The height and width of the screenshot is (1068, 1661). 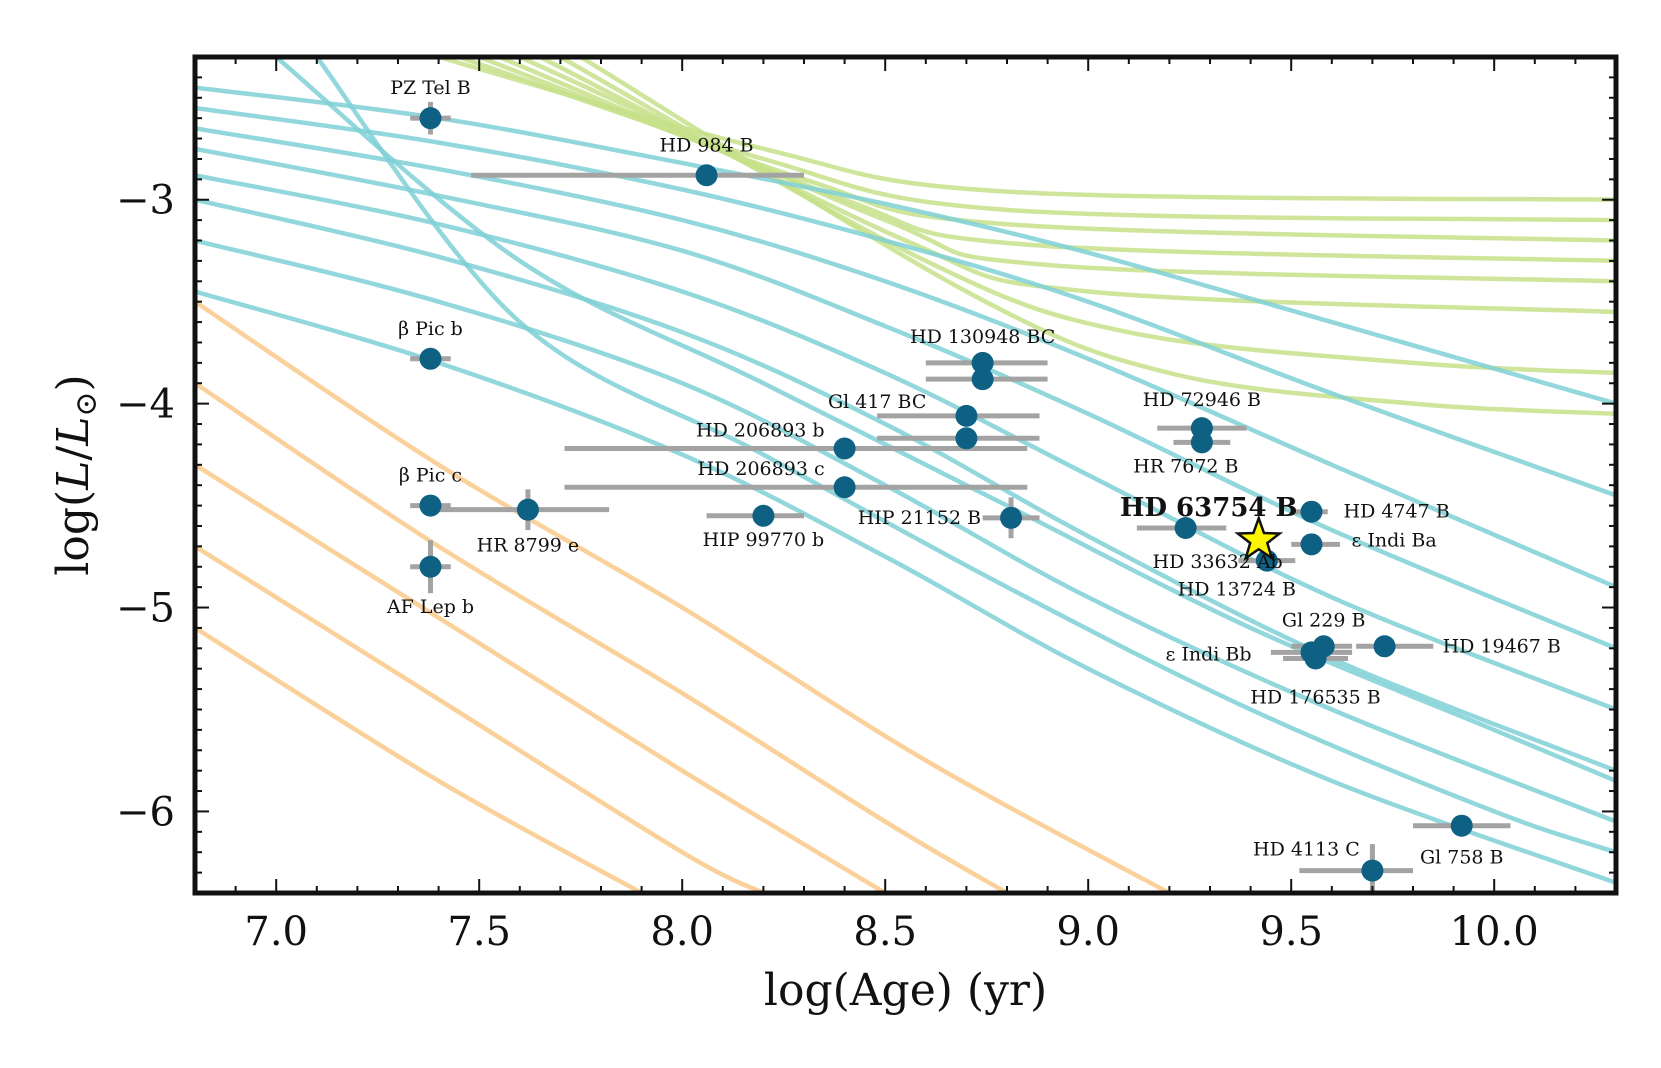 I want to click on point-label: HD 206893 c, so click(x=761, y=469).